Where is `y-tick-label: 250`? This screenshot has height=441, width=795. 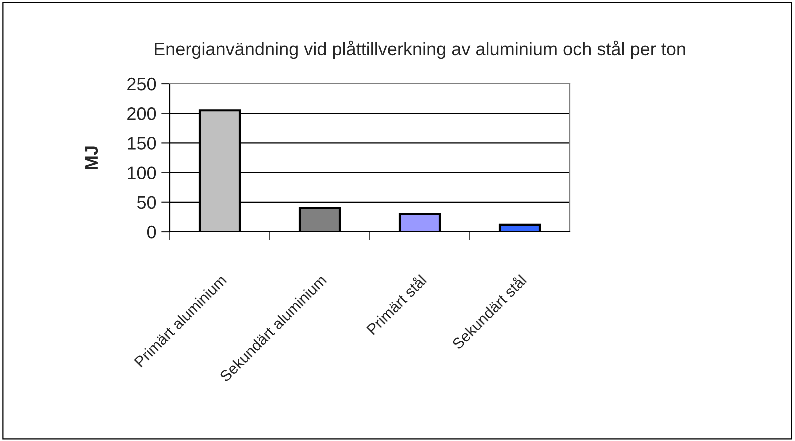
y-tick-label: 250 is located at coordinates (142, 84).